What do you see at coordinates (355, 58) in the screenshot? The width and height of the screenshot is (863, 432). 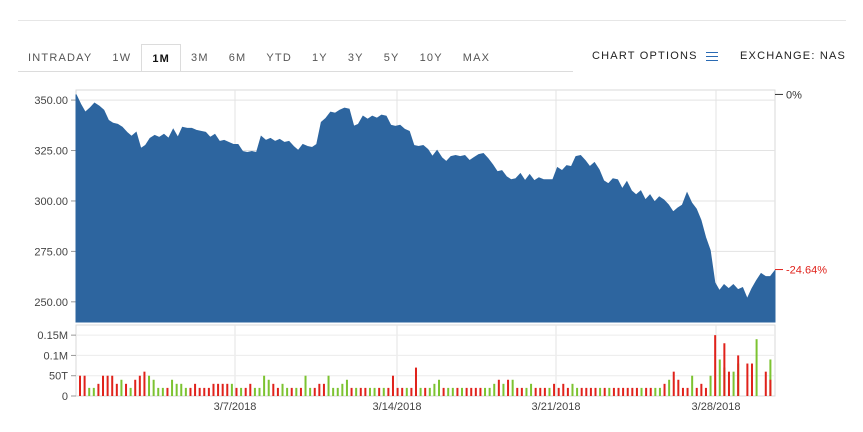 I see `tab-3y: 3Y` at bounding box center [355, 58].